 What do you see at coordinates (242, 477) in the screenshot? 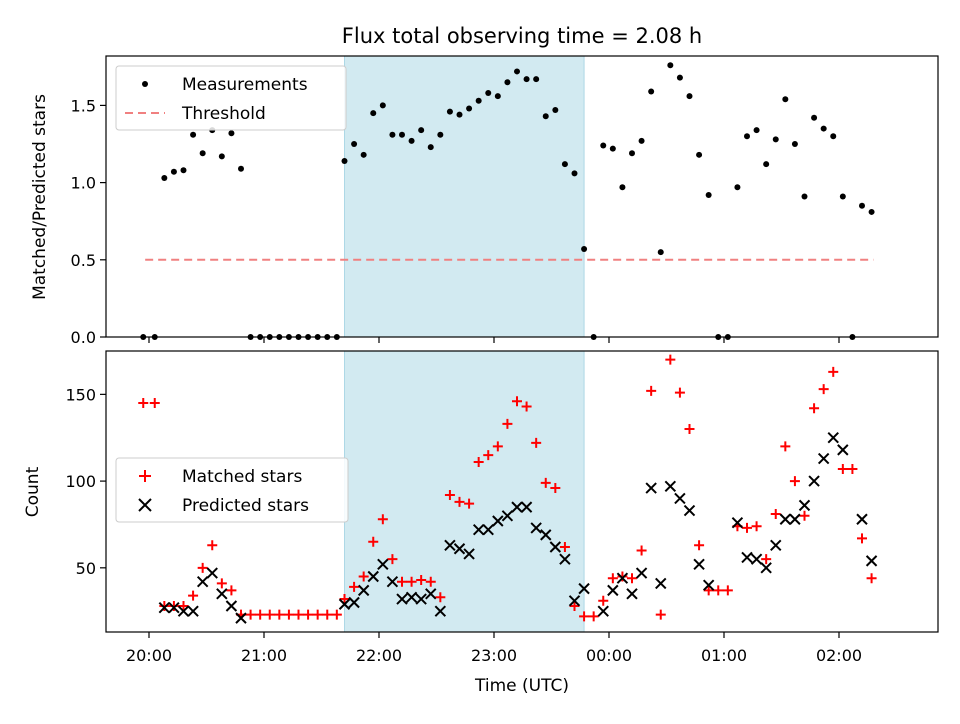
I see `bottom-legend-label: Matched stars` at bounding box center [242, 477].